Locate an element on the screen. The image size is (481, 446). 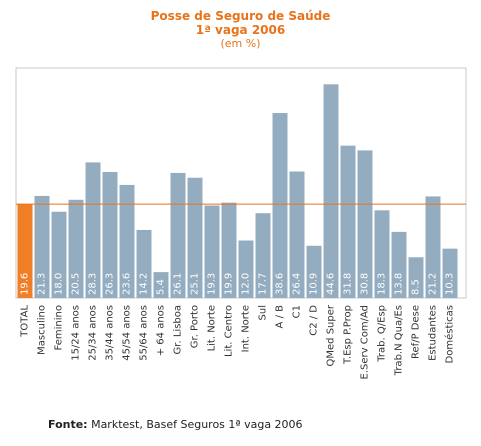
category-label-17: C2 / D is located at coordinates (314, 320).